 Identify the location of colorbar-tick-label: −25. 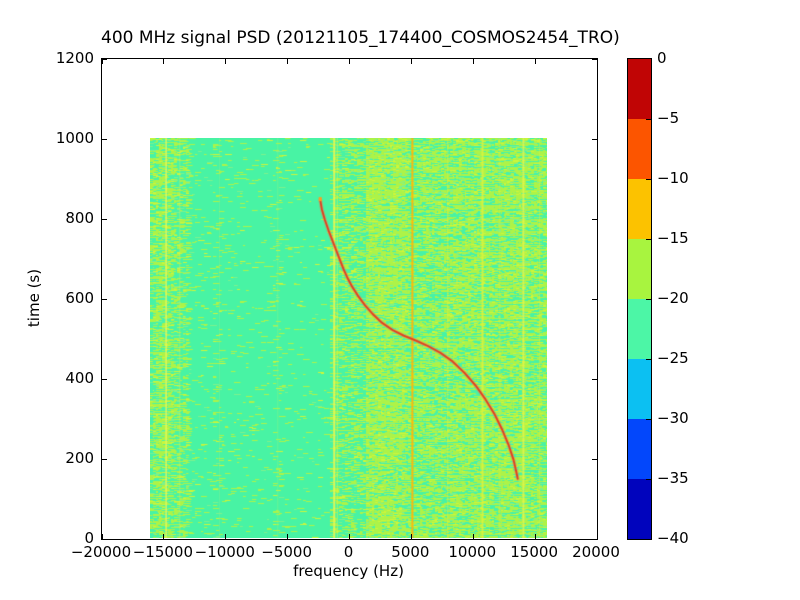
(673, 358).